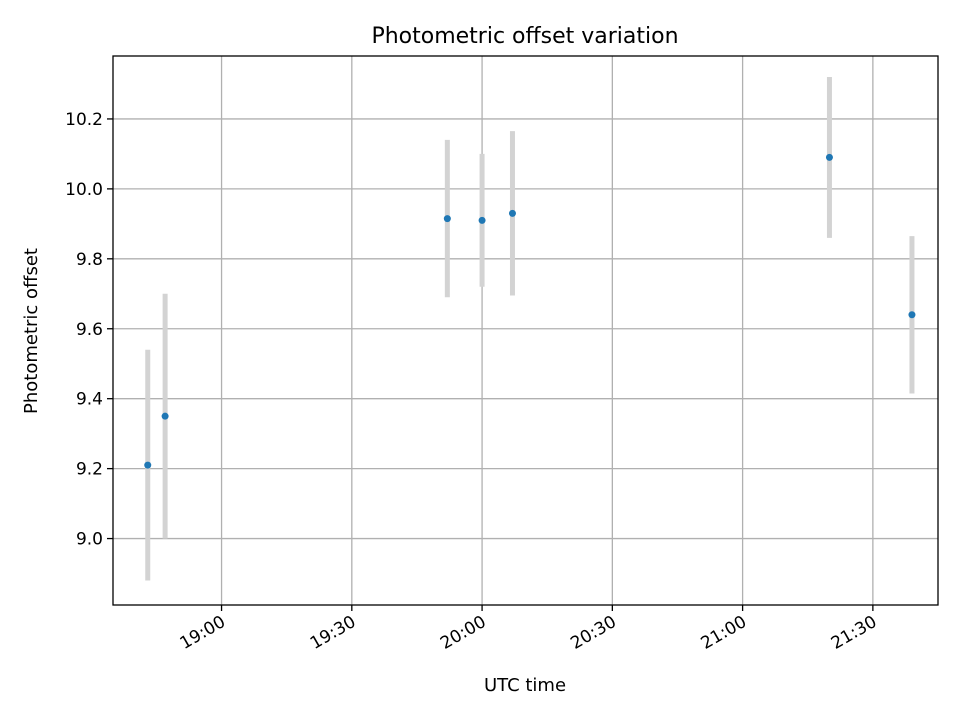 The width and height of the screenshot is (960, 720). I want to click on x-tick-label: 20:00, so click(463, 633).